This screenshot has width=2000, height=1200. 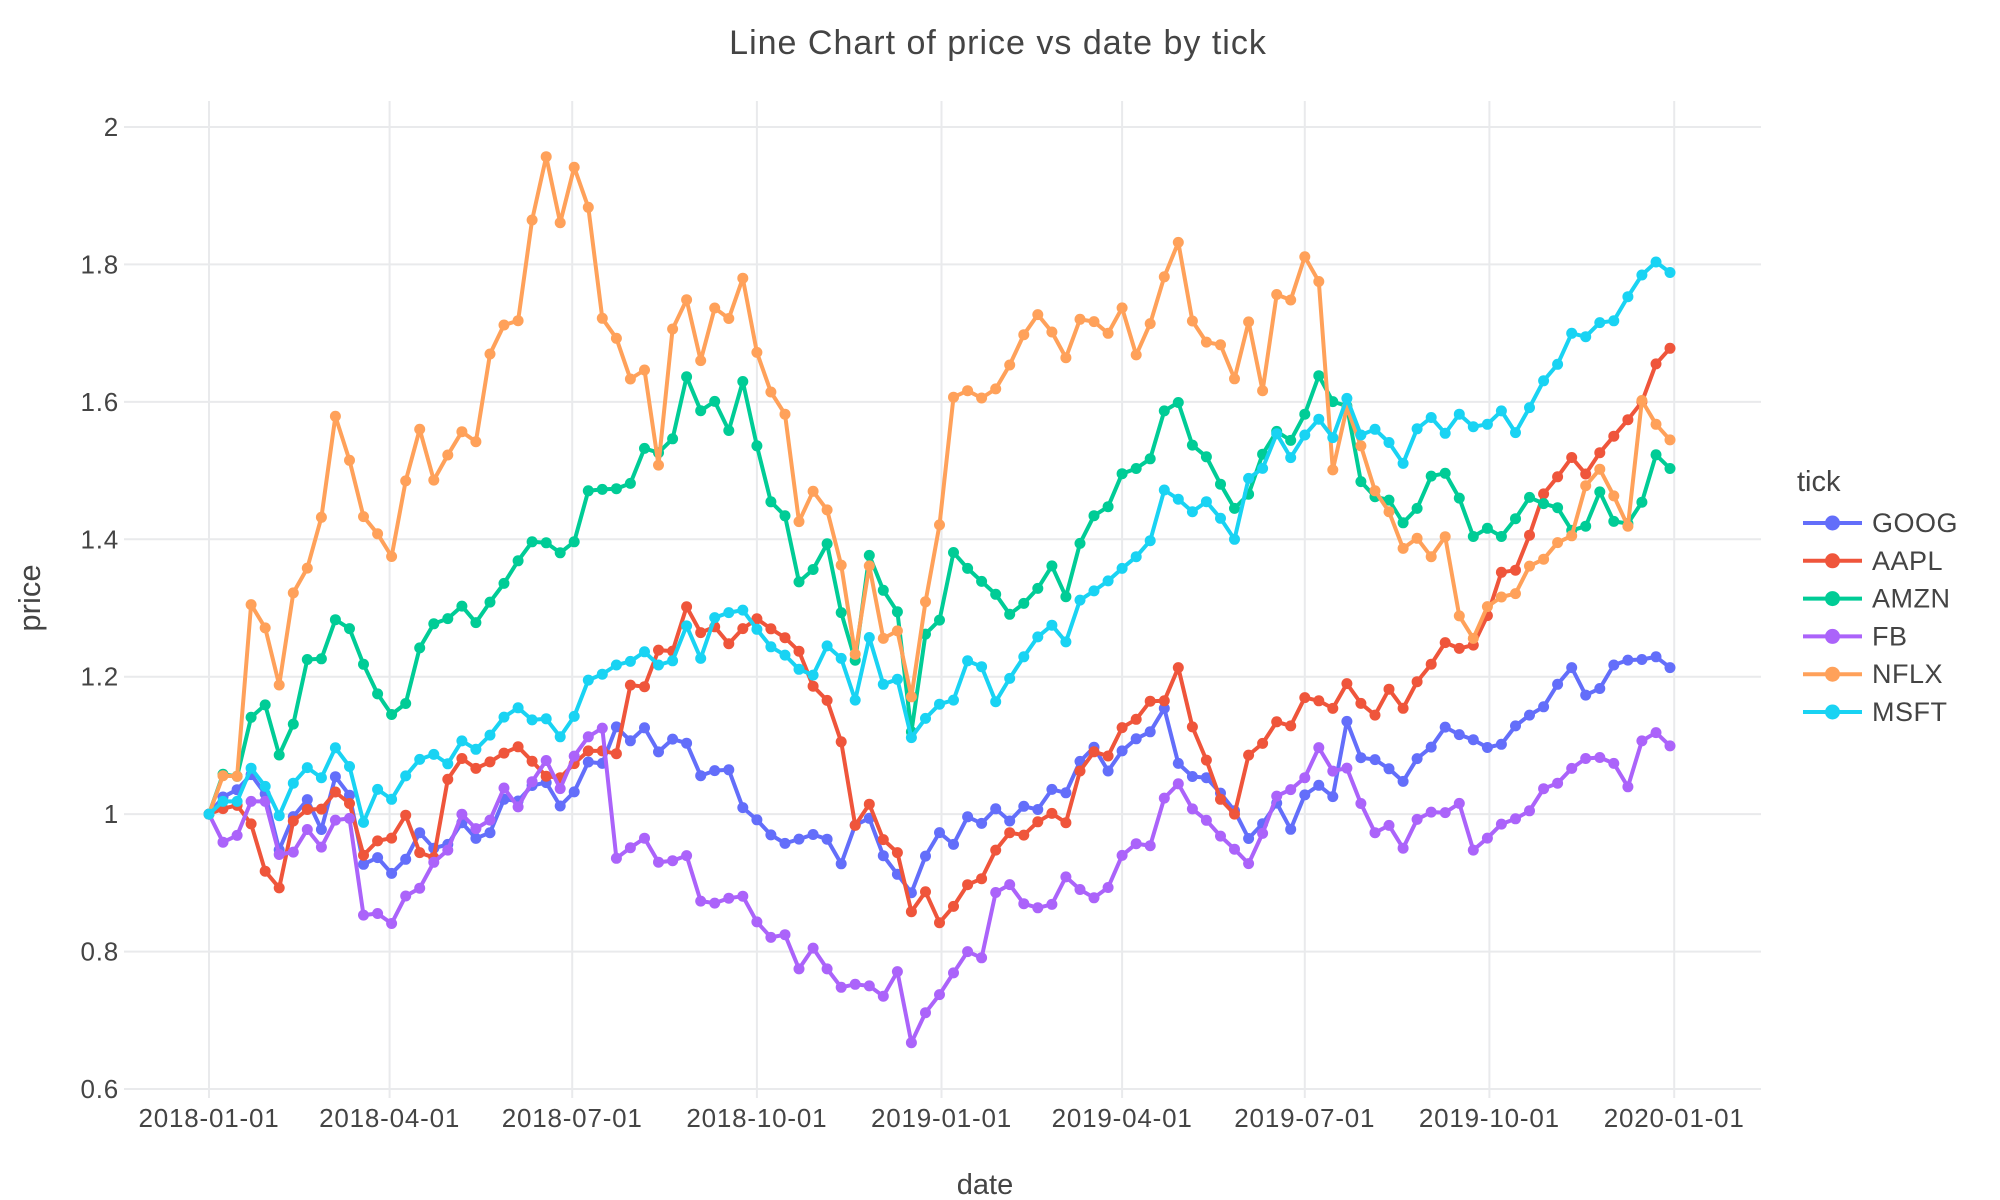 I want to click on svg-text: 1.4, so click(x=99, y=539).